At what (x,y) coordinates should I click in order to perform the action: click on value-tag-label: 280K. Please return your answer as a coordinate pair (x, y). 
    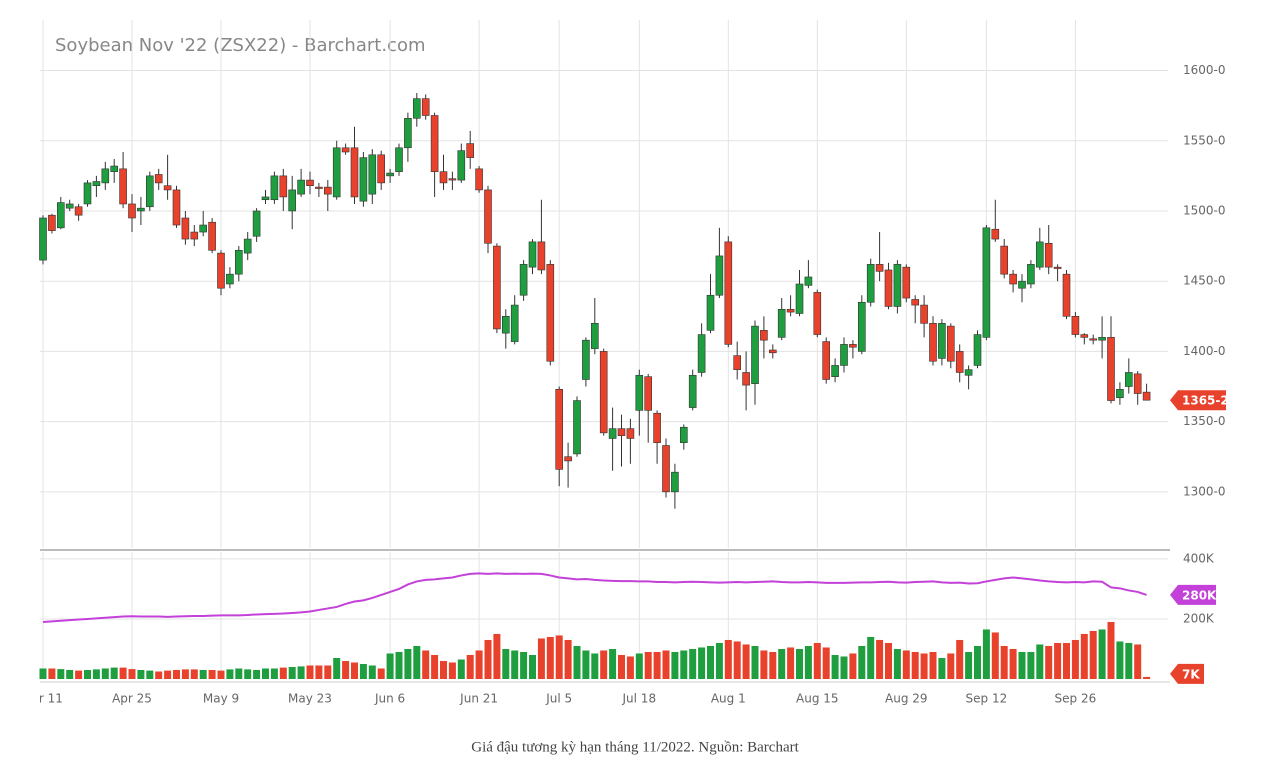
    Looking at the image, I should click on (1199, 595).